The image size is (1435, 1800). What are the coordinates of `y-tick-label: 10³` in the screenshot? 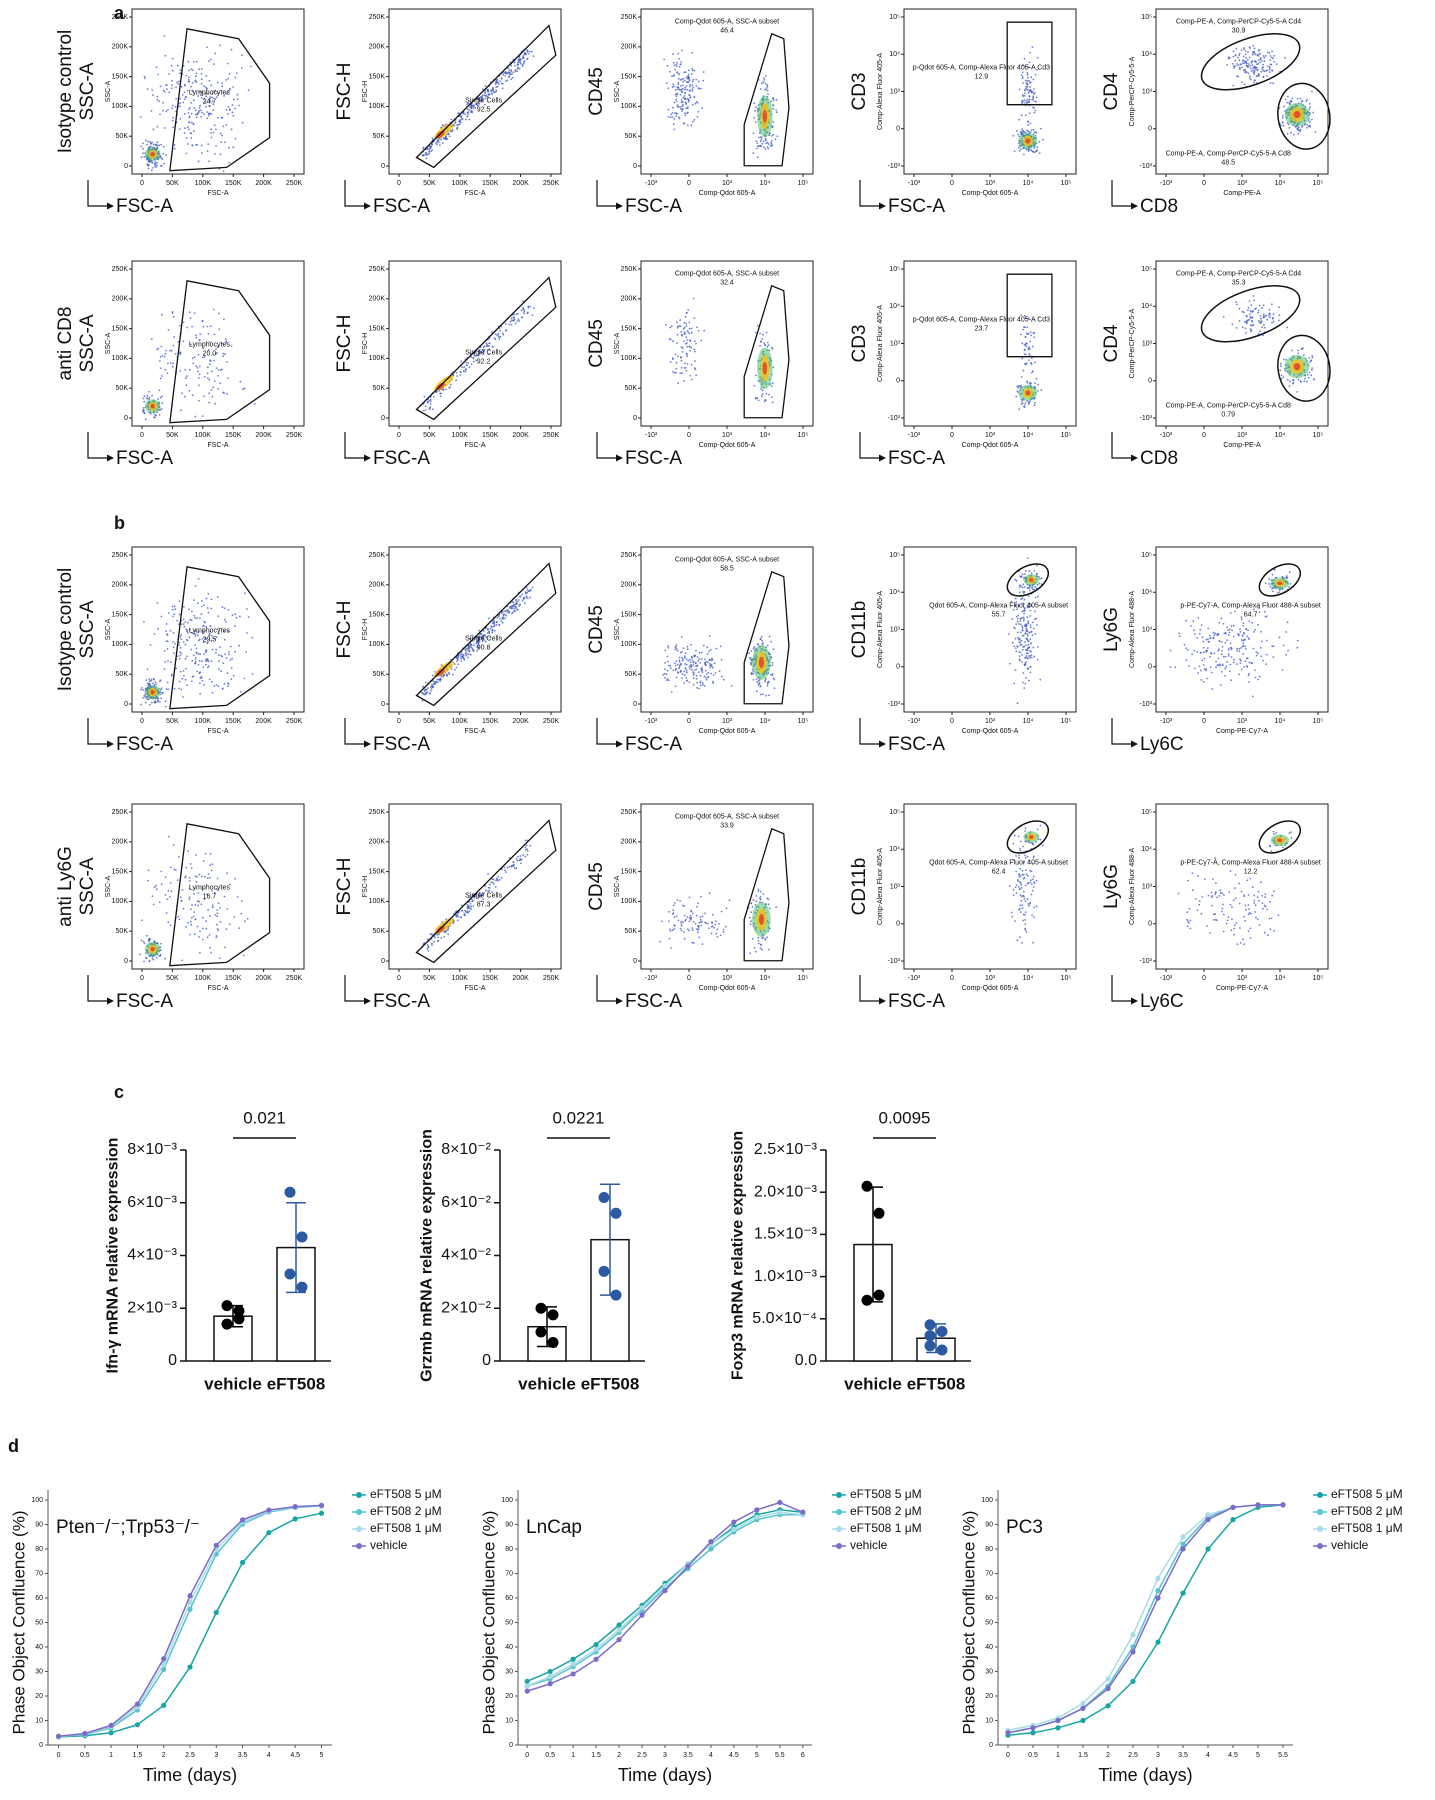 It's located at (1147, 91).